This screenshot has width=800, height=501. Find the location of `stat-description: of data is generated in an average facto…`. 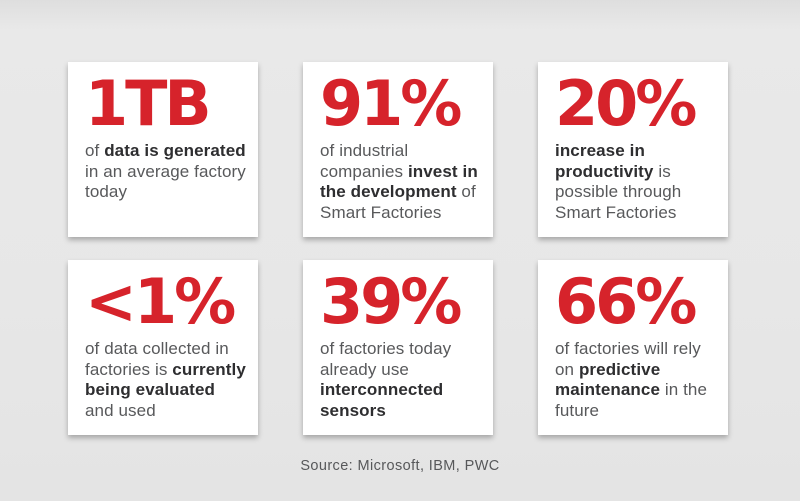

stat-description: of data is generated in an average facto… is located at coordinates (165, 172).